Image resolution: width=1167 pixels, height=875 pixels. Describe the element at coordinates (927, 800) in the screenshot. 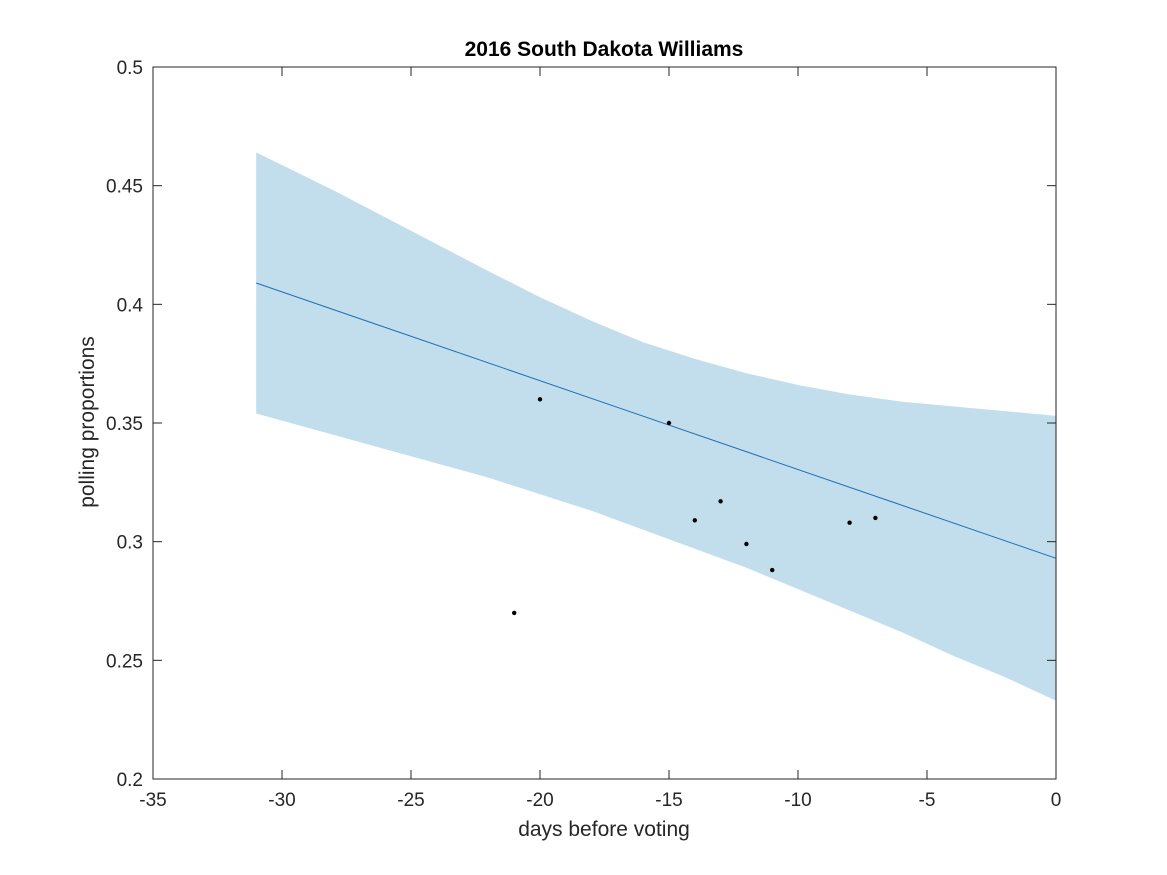

I see `x-tick-label: -5` at that location.